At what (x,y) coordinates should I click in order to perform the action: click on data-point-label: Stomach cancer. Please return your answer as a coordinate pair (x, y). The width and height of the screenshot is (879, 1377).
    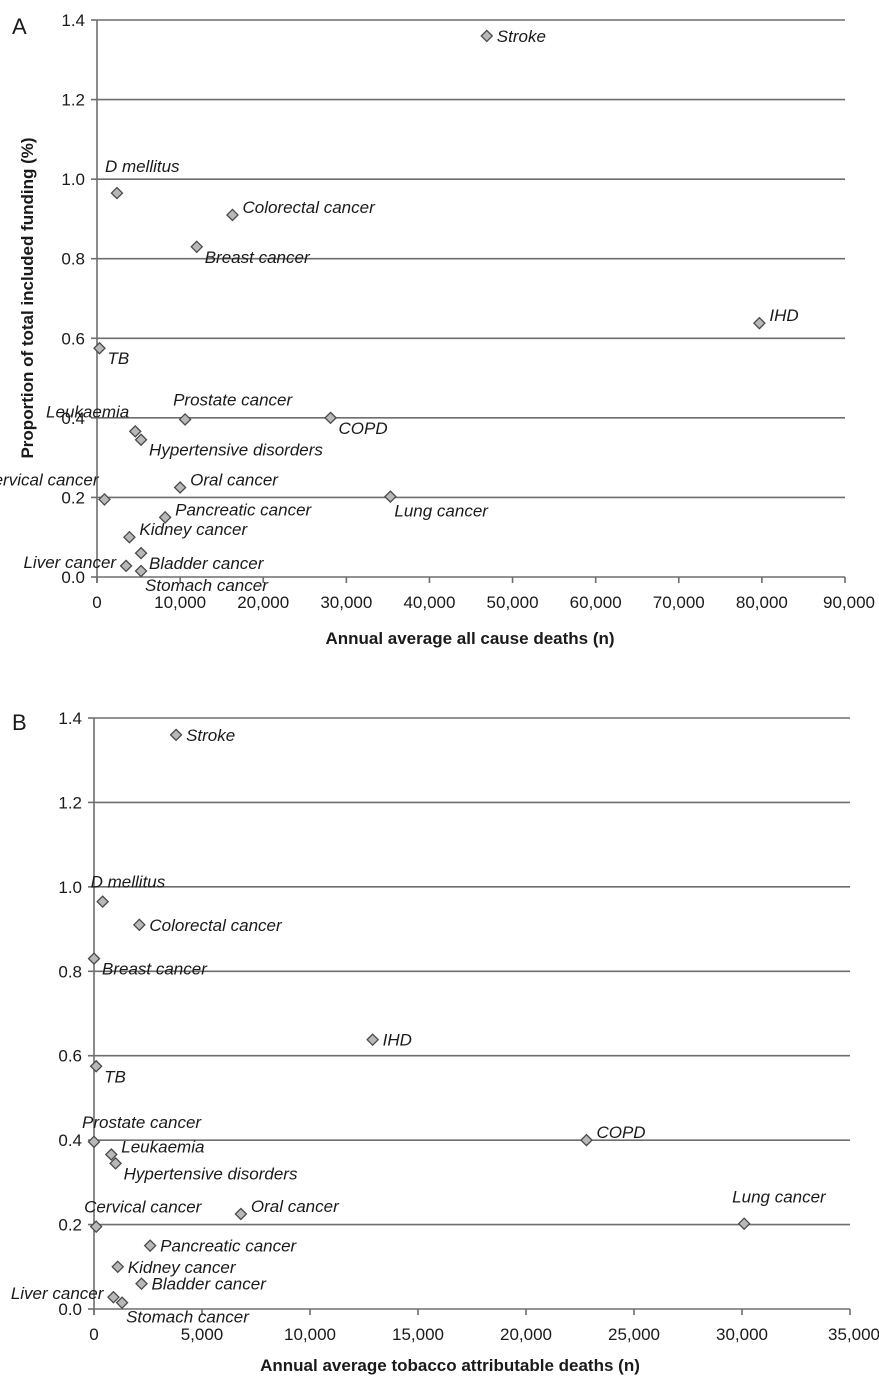
    Looking at the image, I should click on (207, 585).